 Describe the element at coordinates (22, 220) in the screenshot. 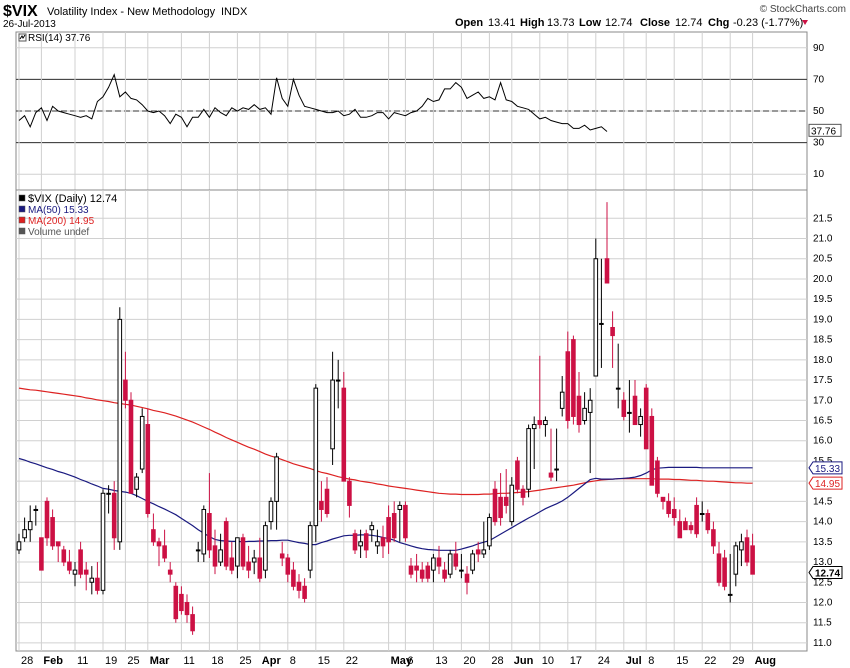

I see `legend-swatch` at that location.